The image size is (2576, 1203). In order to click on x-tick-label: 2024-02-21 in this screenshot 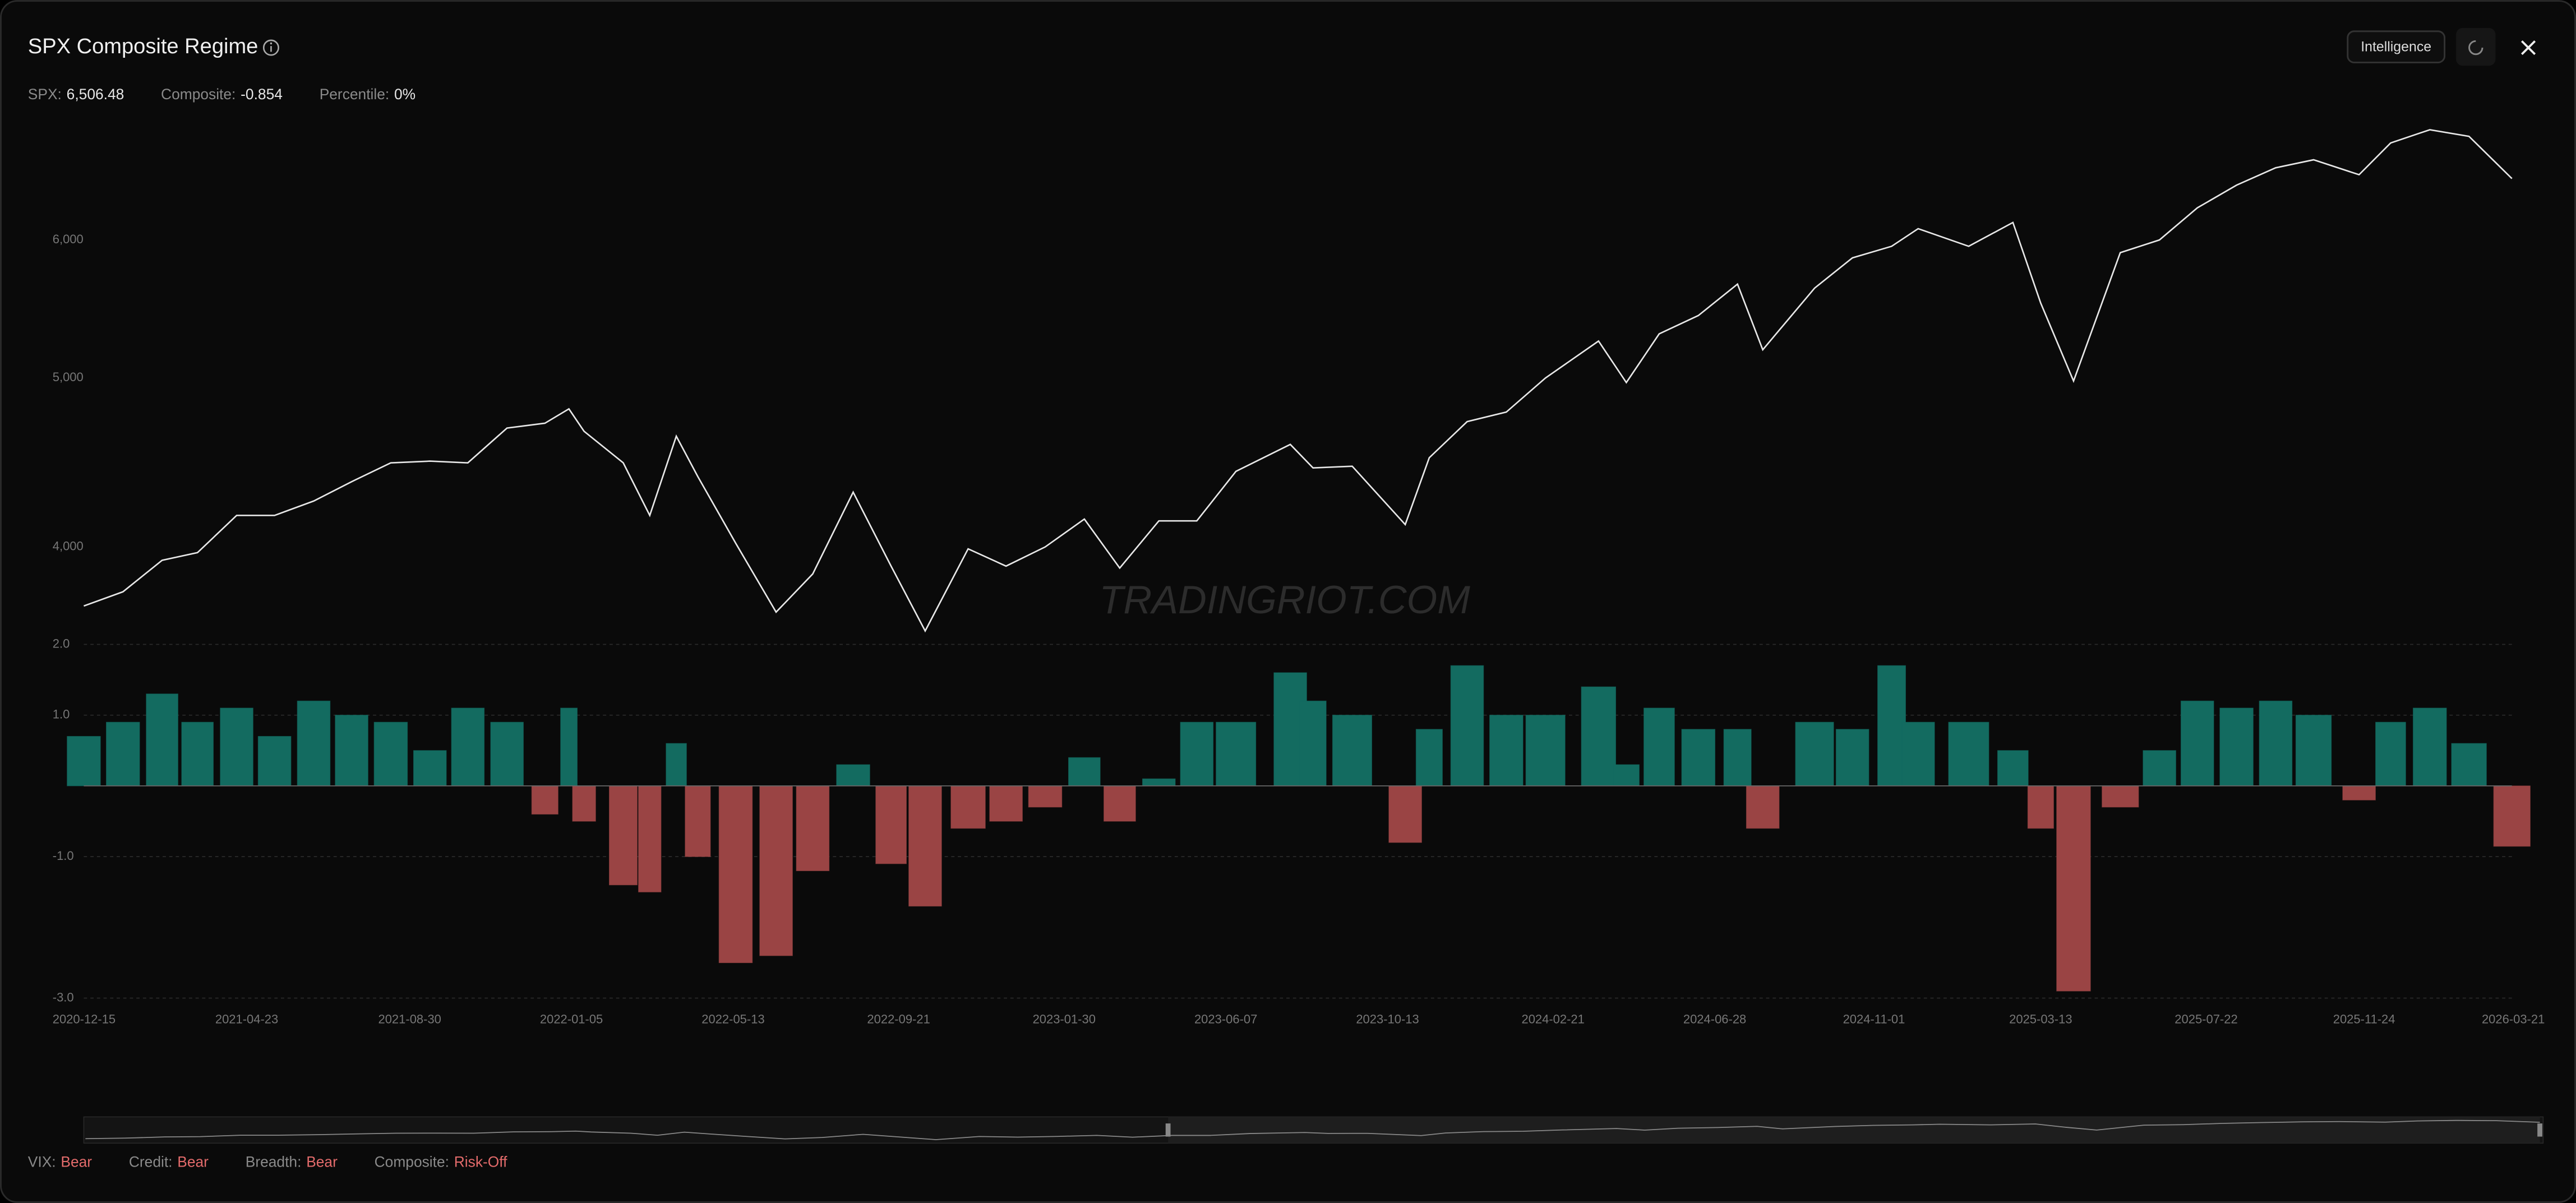, I will do `click(1552, 1019)`.